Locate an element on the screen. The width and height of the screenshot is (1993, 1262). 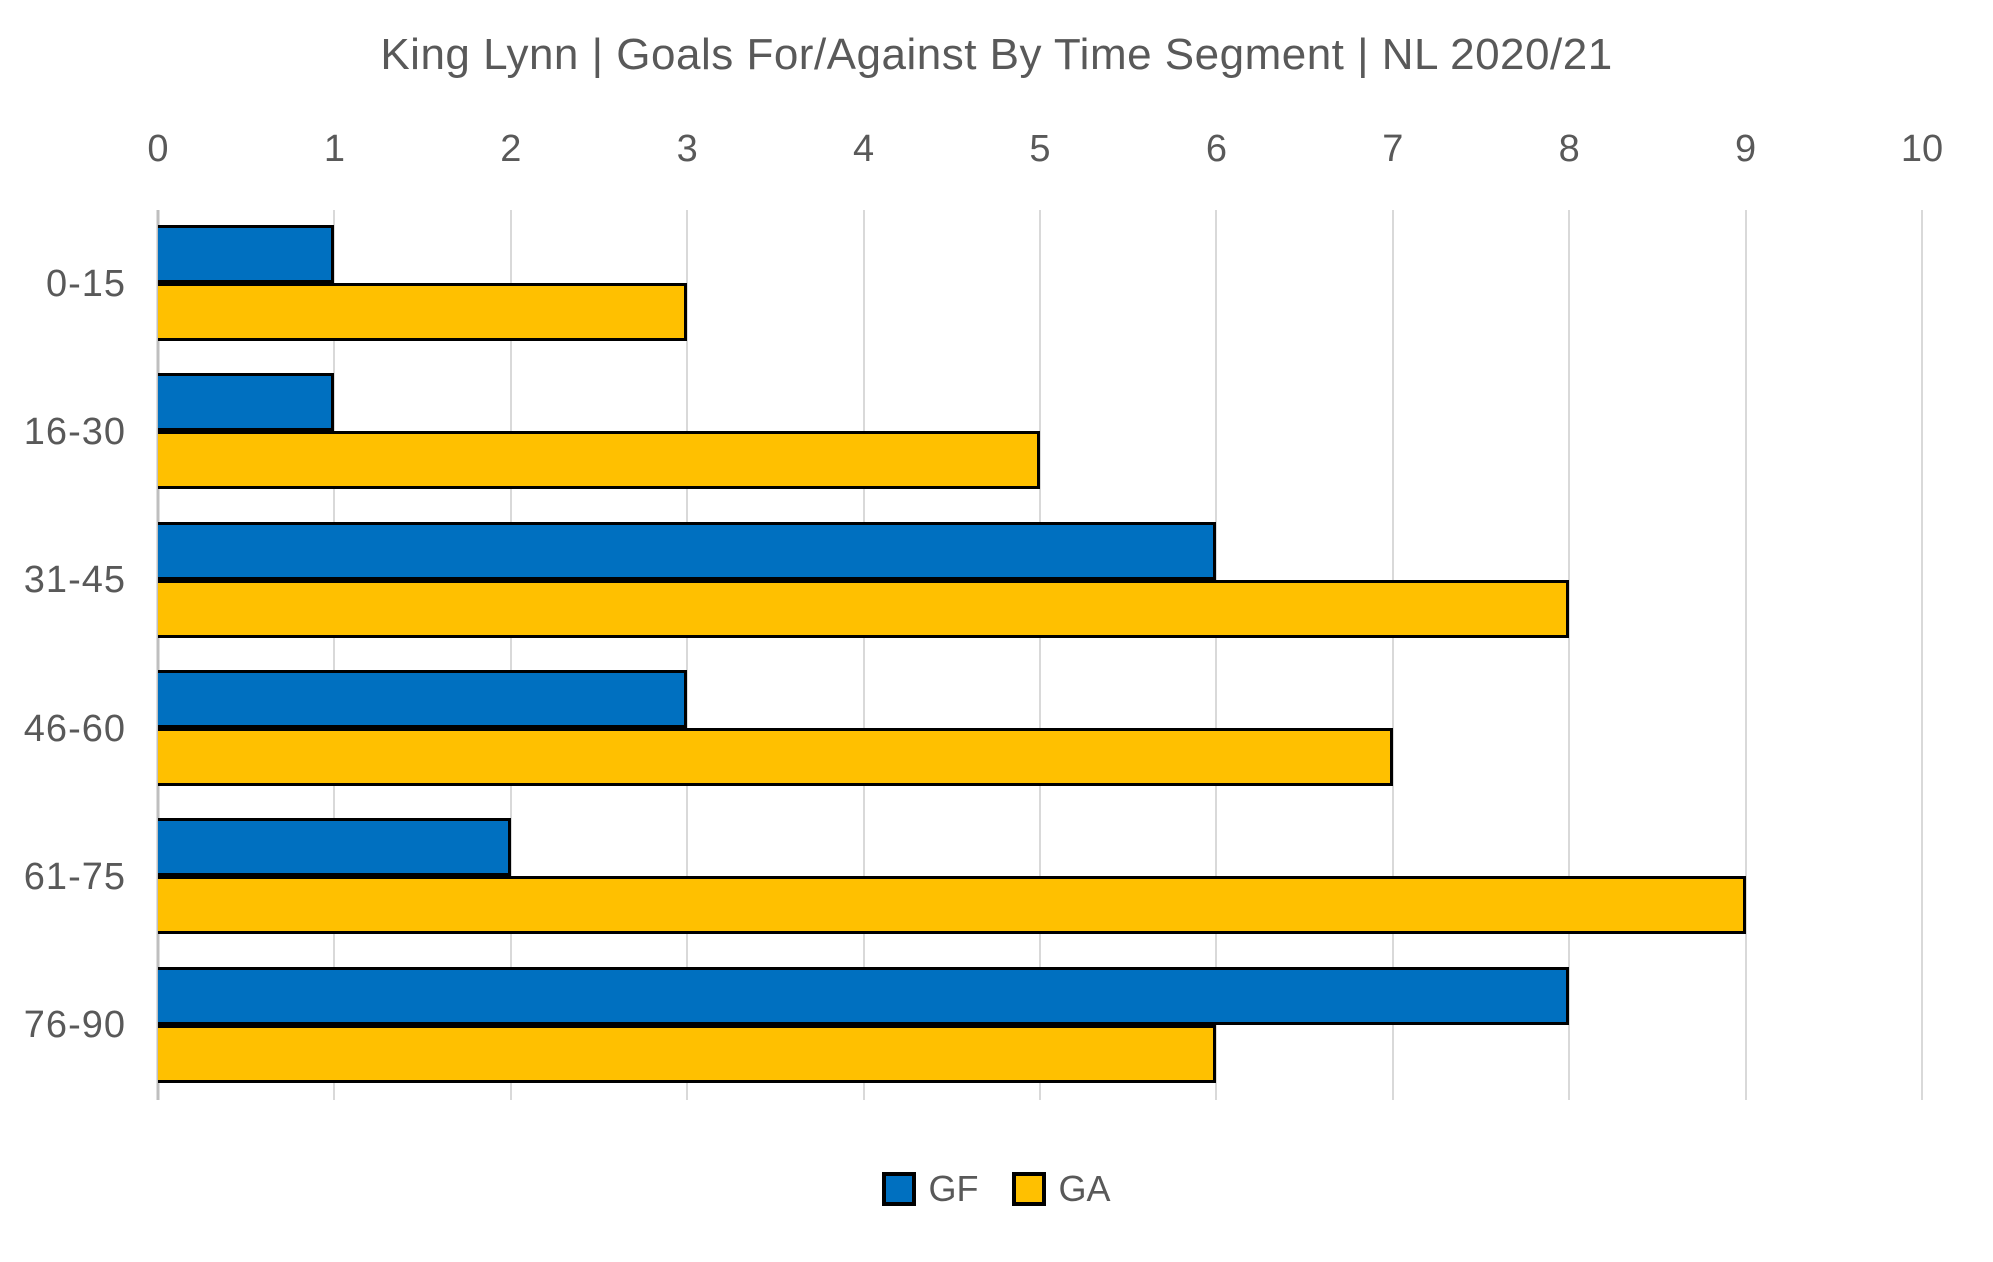
legend: GF GA is located at coordinates (996, 1189).